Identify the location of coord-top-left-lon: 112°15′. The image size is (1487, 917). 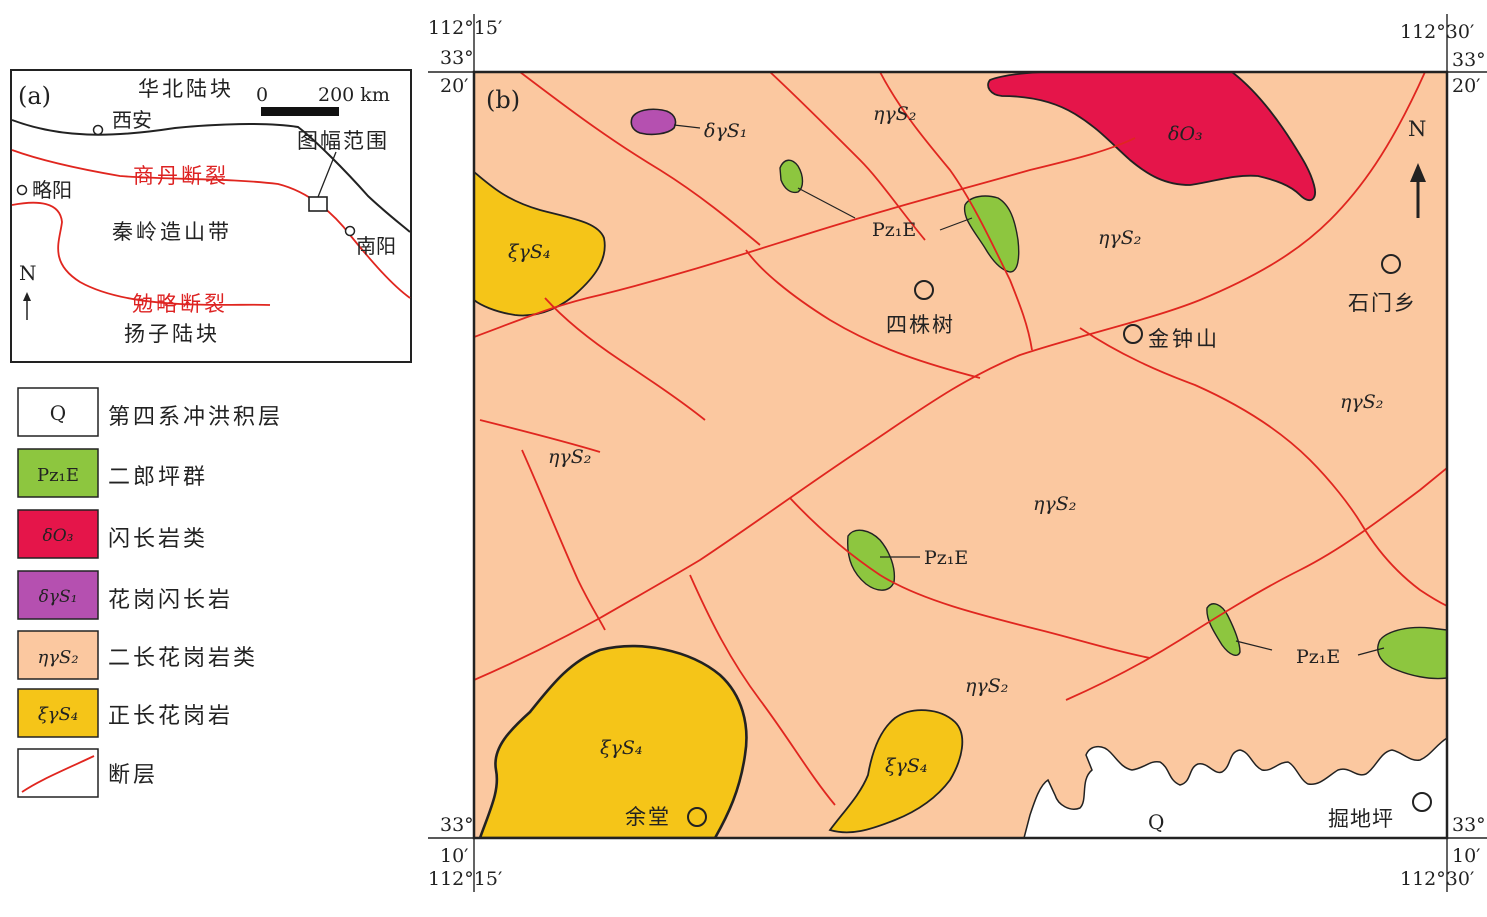
(465, 28).